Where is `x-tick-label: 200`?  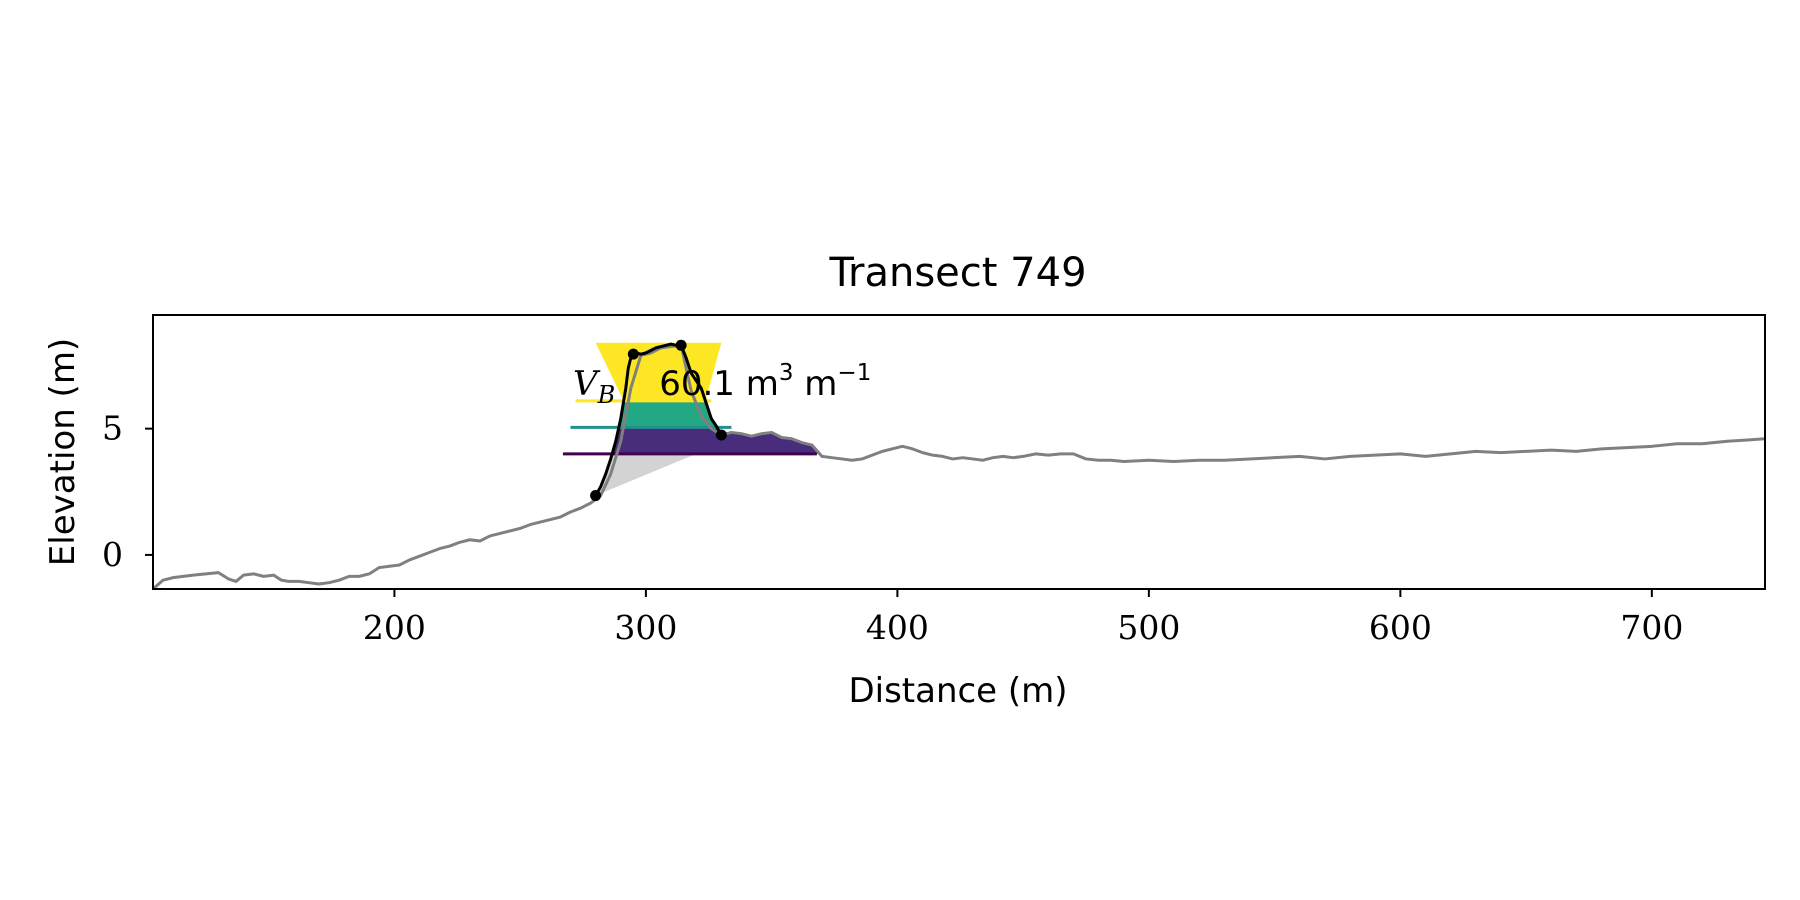 x-tick-label: 200 is located at coordinates (394, 627).